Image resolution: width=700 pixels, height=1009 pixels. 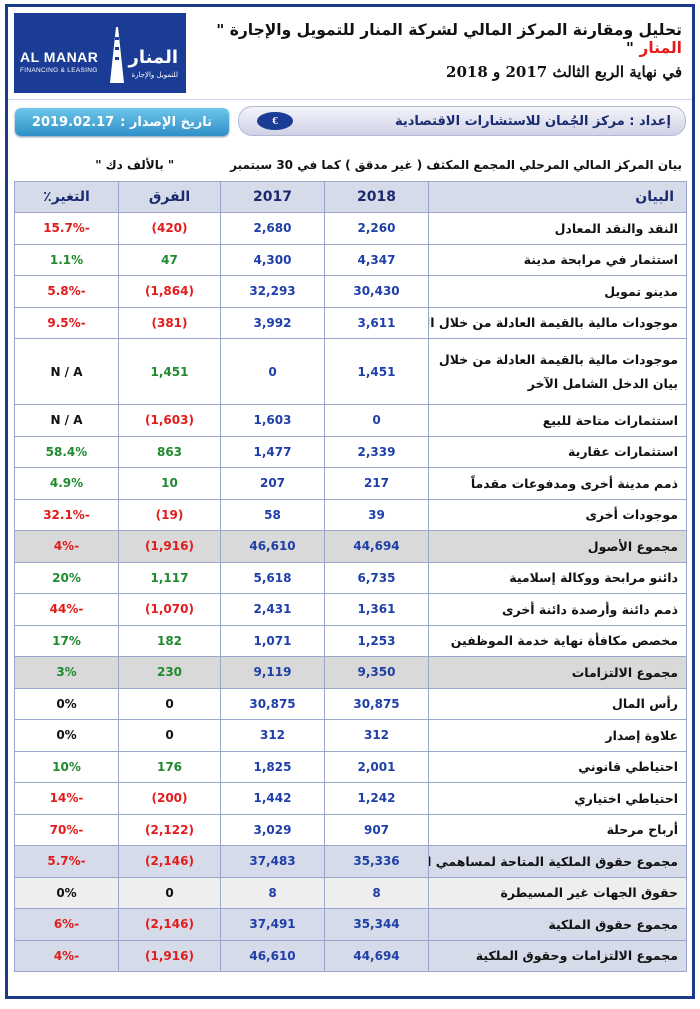 What do you see at coordinates (272, 577) in the screenshot?
I see `row-value-2017: 5,618` at bounding box center [272, 577].